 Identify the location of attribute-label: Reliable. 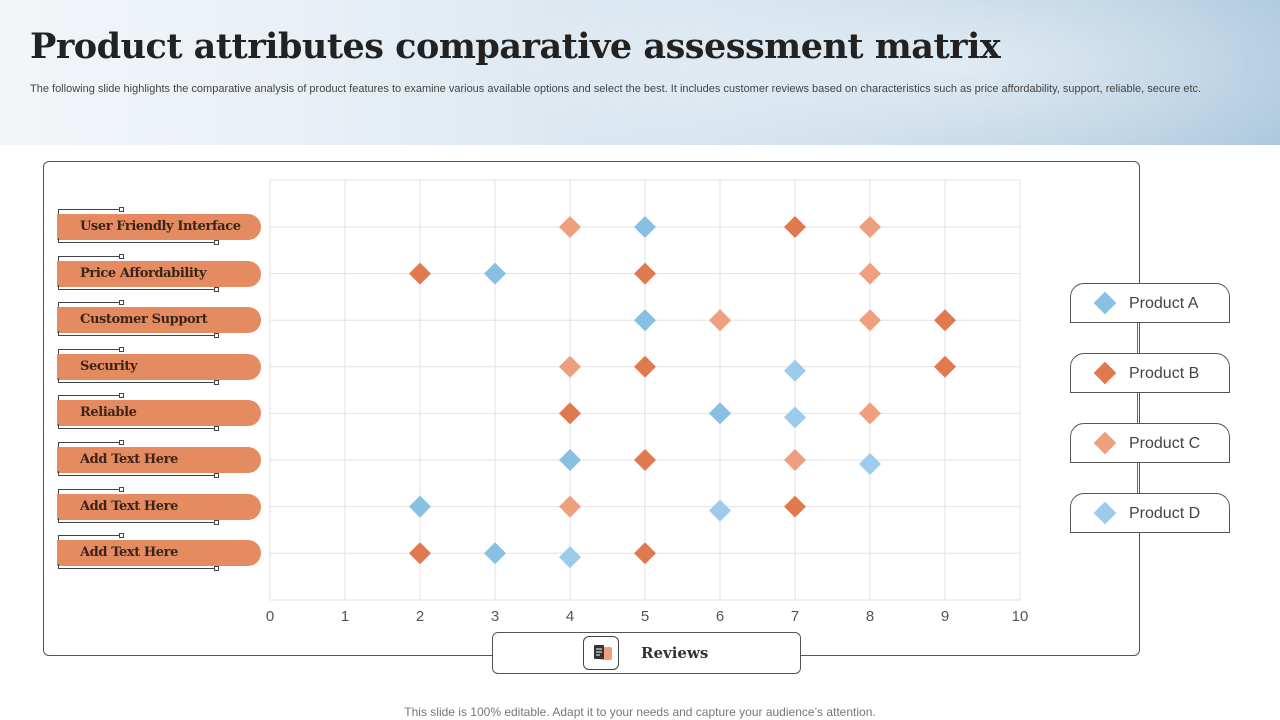
(108, 413).